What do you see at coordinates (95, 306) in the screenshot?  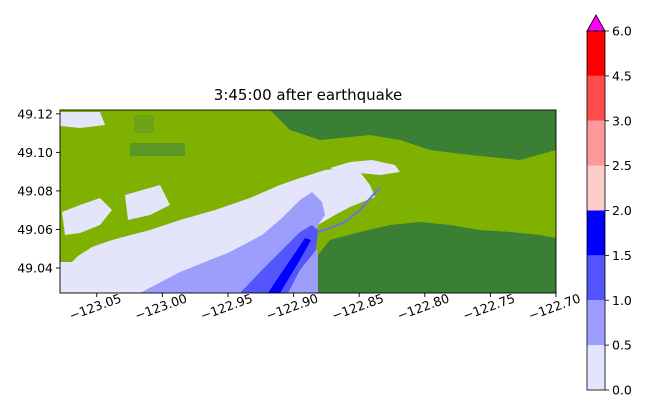 I see `x-tick-label: −123.05` at bounding box center [95, 306].